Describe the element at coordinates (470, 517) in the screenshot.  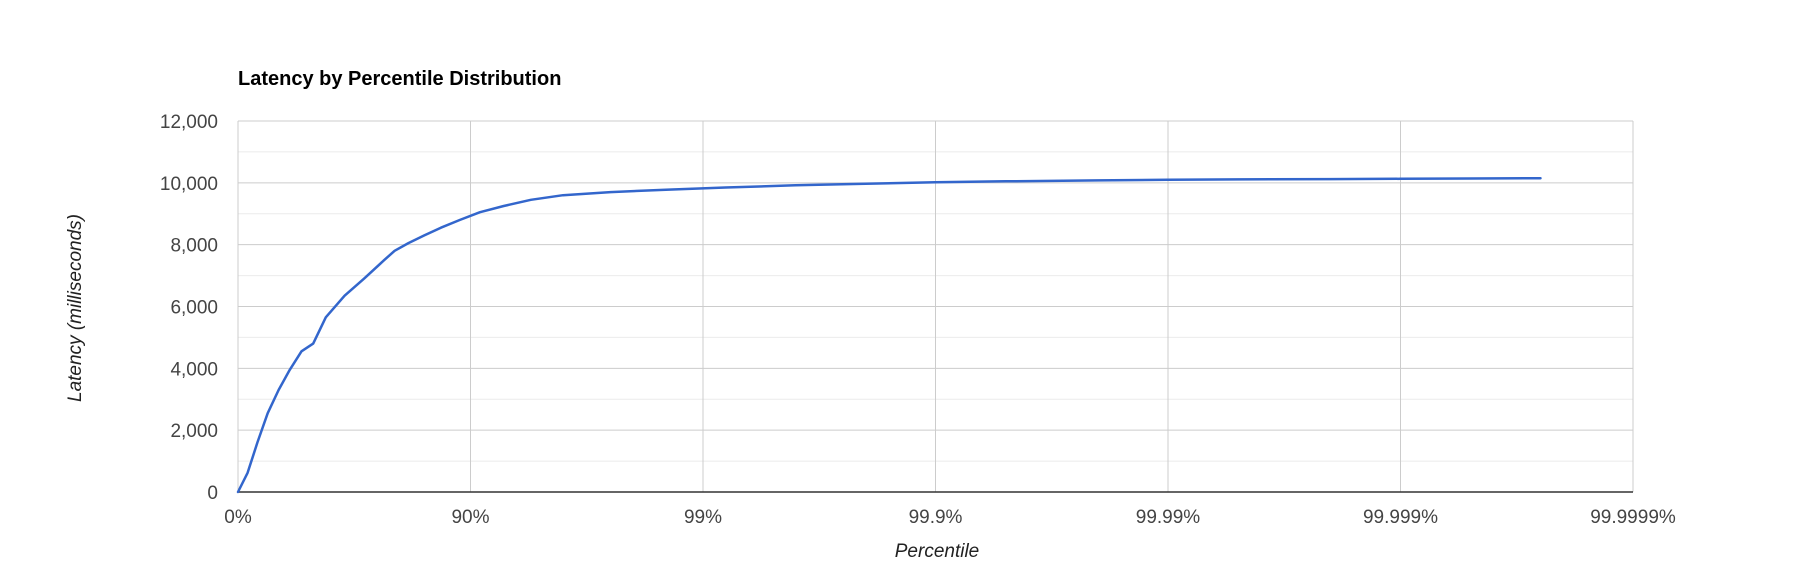
I see `x-tick-label: 90%` at that location.